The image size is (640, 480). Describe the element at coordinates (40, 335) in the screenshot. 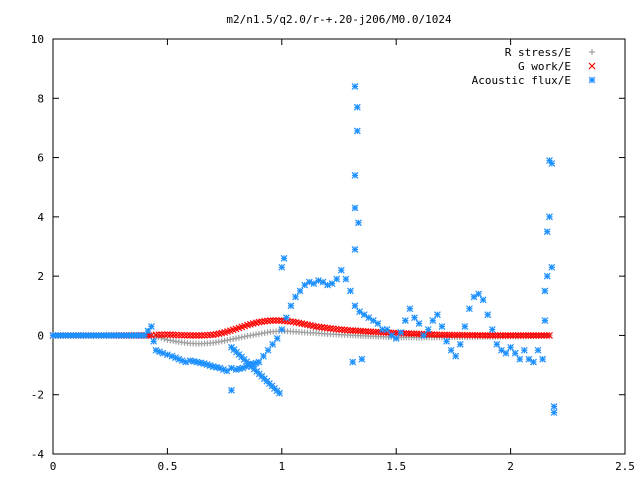

I see `y-tick-label: 0` at that location.